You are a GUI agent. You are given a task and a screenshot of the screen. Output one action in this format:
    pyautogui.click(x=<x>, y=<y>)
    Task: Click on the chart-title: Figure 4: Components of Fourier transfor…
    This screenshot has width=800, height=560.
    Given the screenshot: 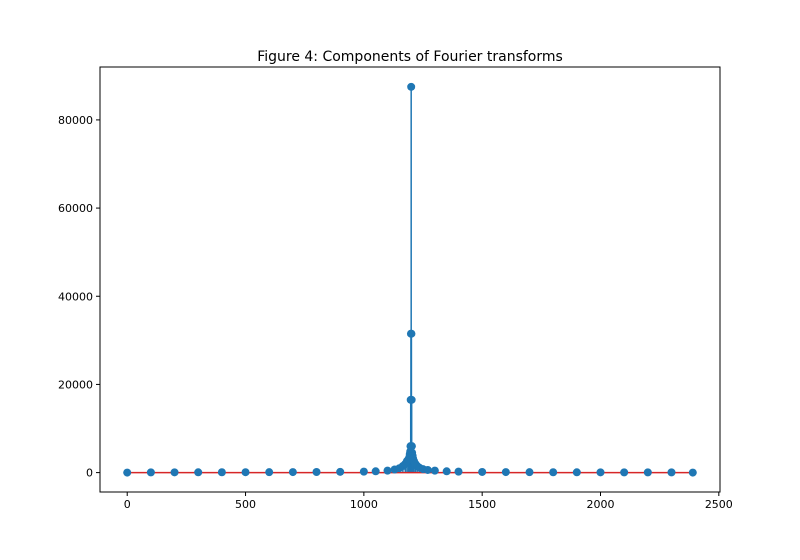 What is the action you would take?
    pyautogui.click(x=410, y=57)
    